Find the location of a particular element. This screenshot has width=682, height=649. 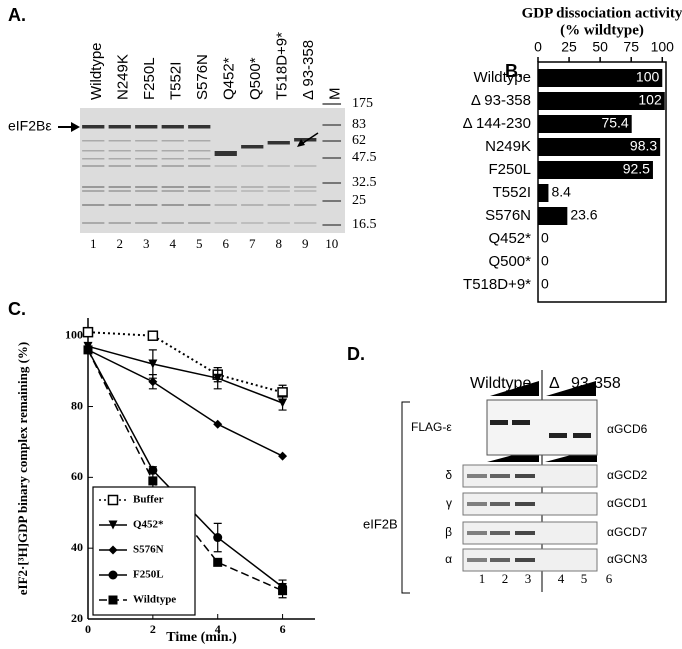

lane-number: 2 is located at coordinates (505, 578).